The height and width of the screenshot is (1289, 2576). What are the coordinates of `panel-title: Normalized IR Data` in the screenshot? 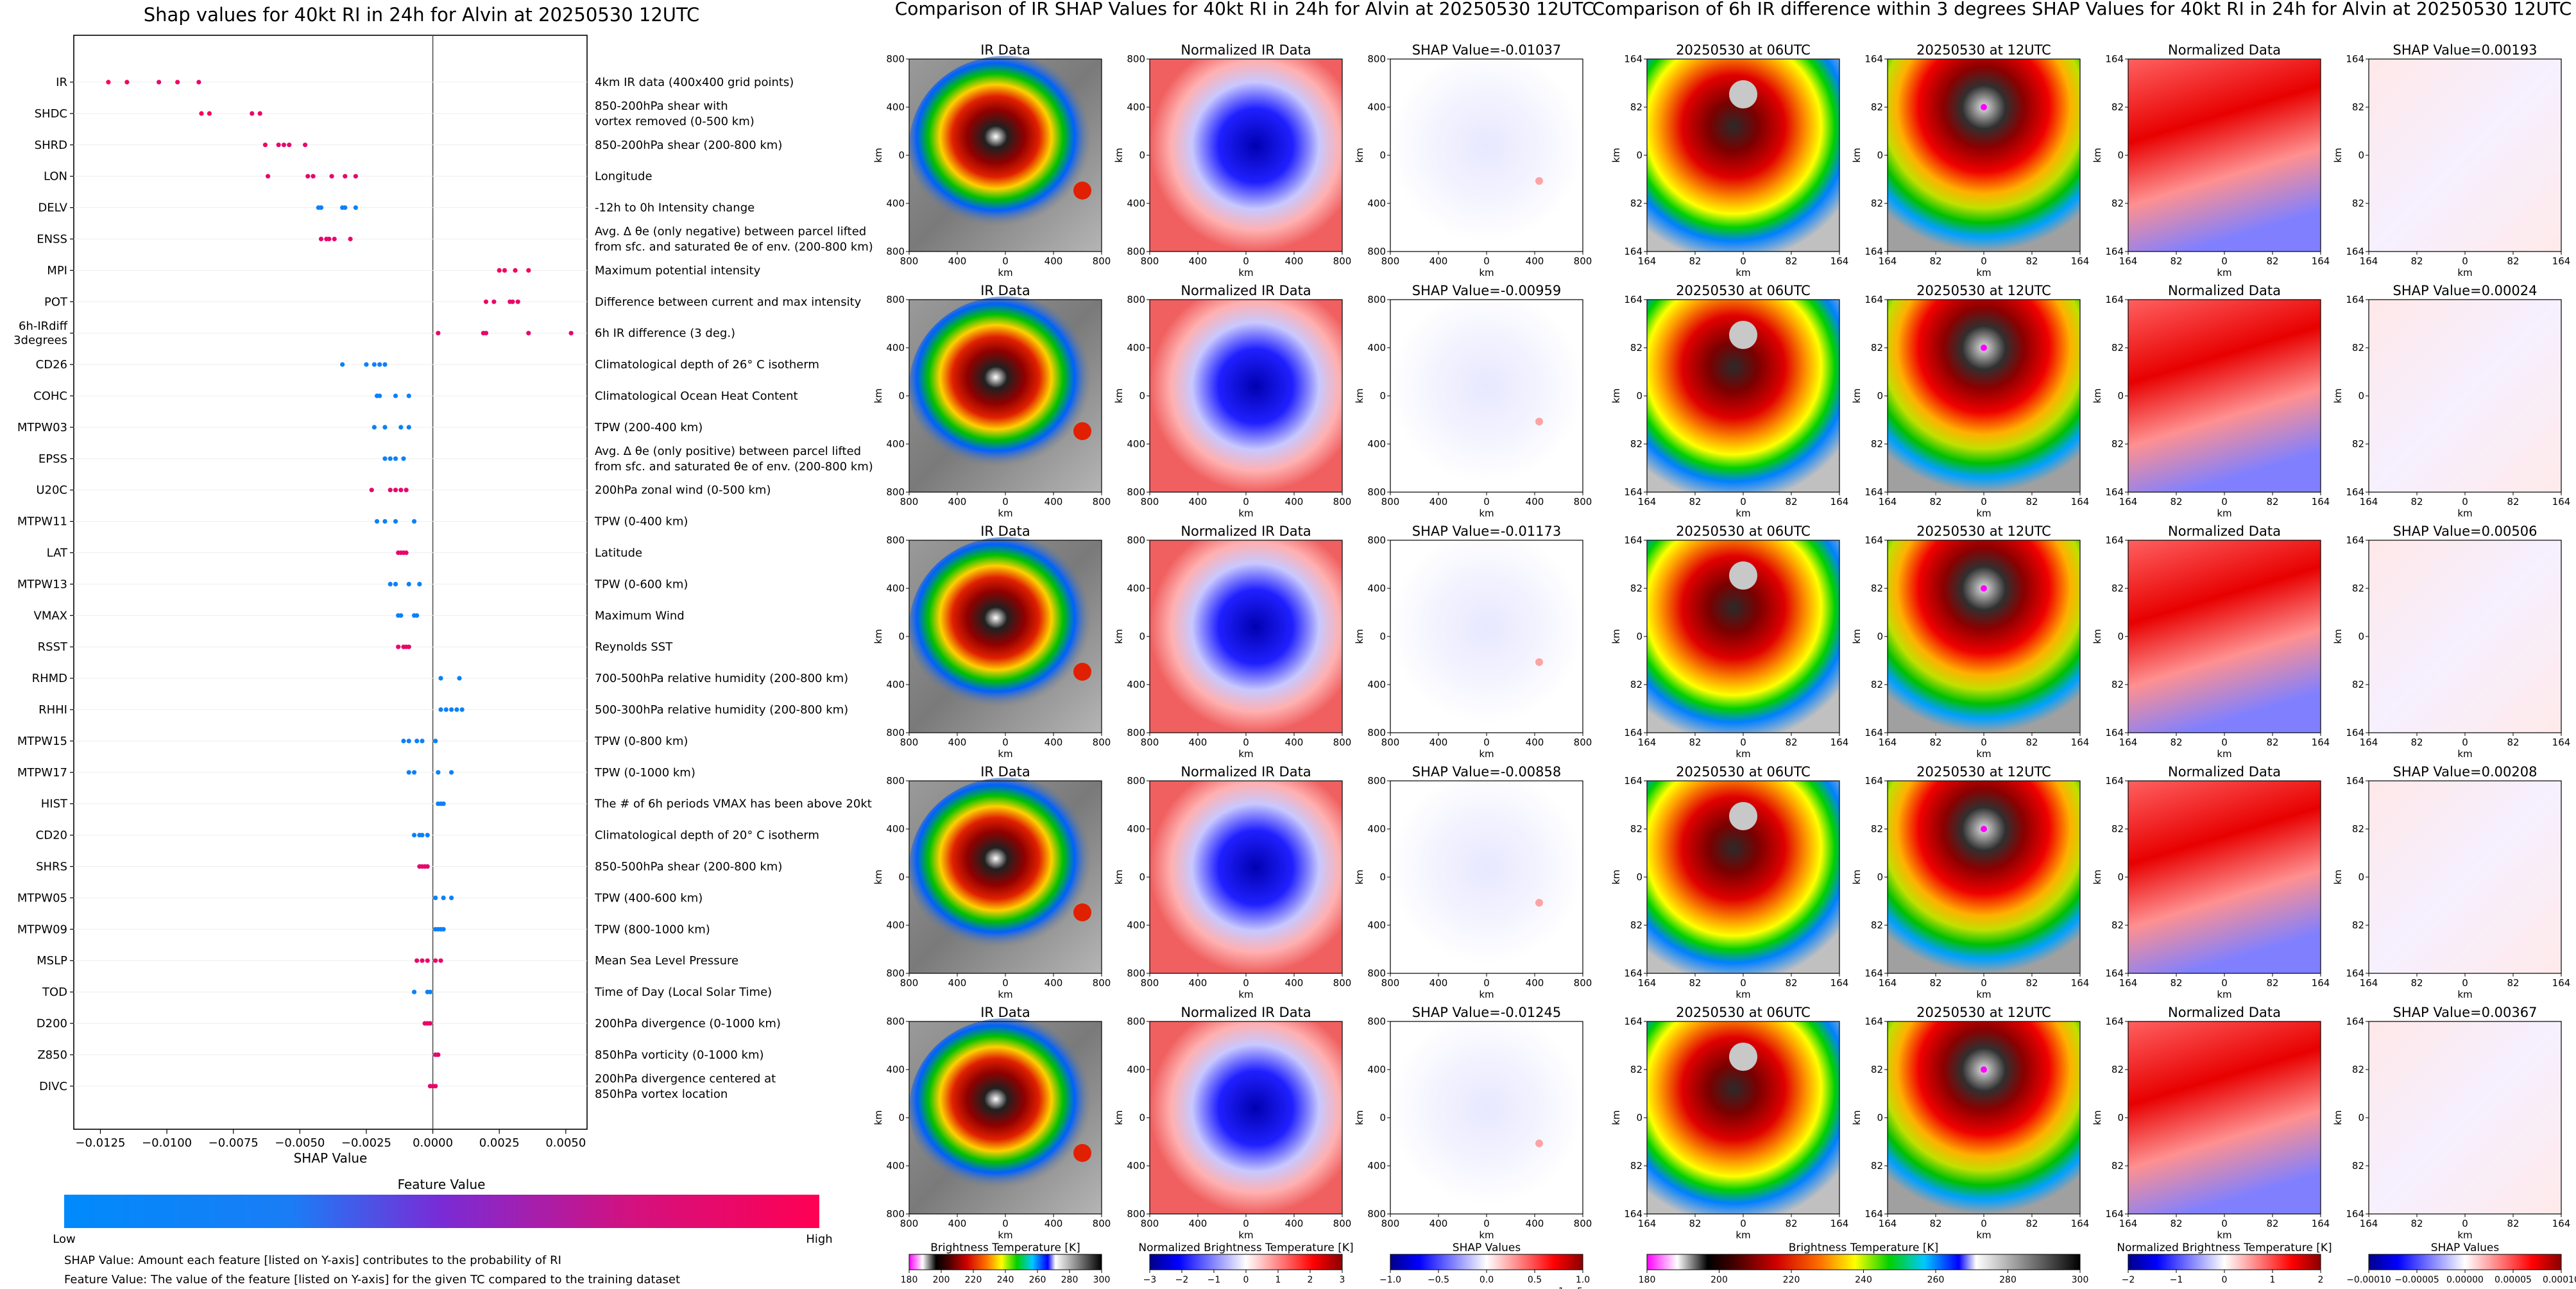 It's located at (1246, 531).